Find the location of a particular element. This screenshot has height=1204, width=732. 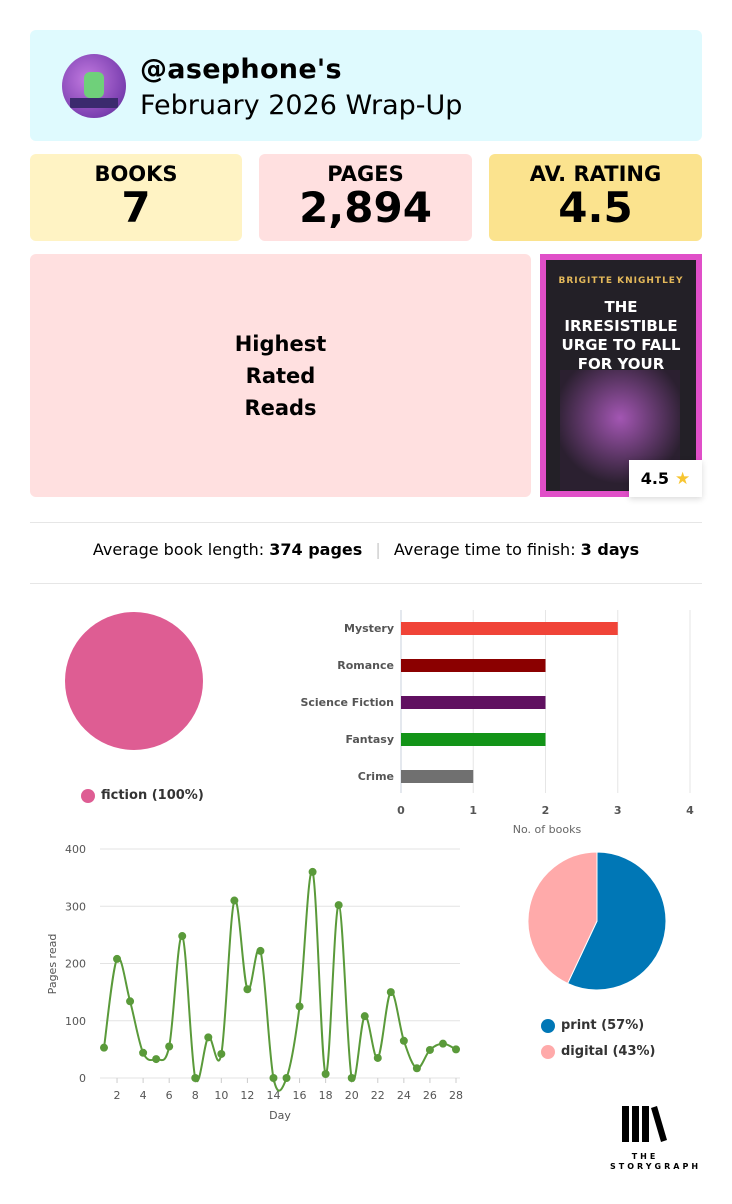

books-value: 7 is located at coordinates (136, 207).